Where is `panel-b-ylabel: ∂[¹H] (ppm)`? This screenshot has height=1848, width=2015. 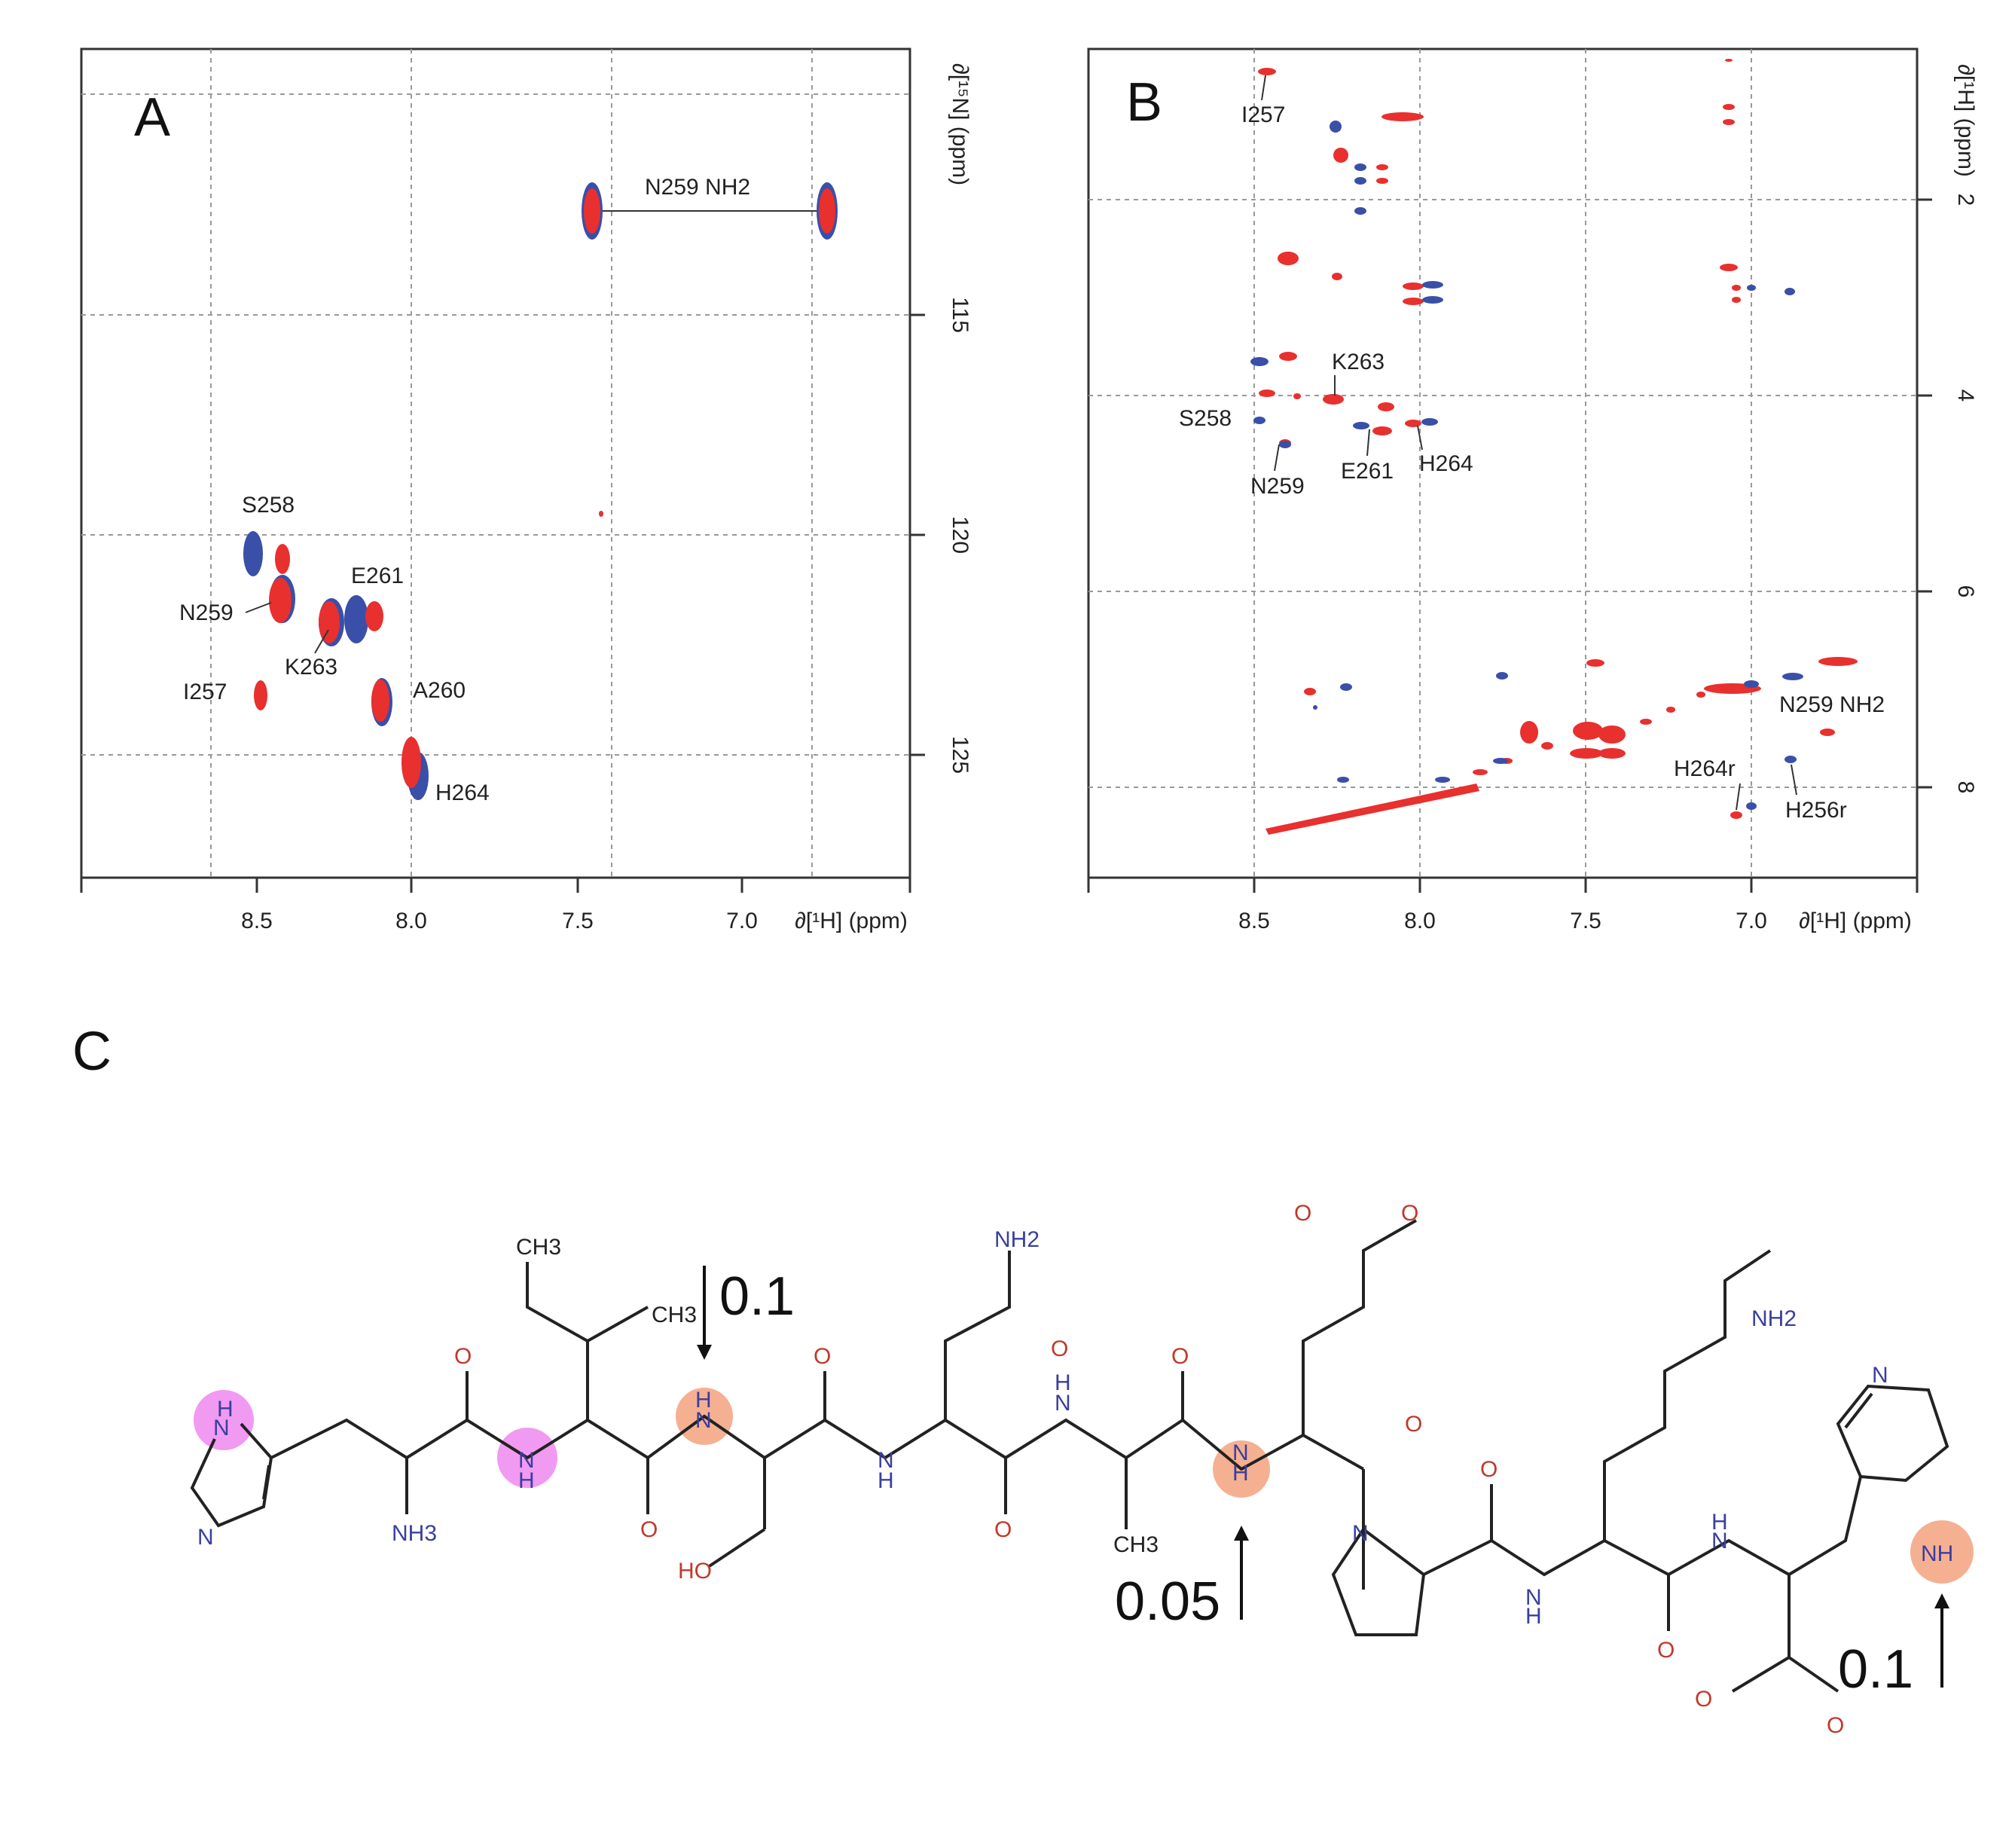
panel-b-ylabel: ∂[¹H] (ppm) is located at coordinates (1966, 120).